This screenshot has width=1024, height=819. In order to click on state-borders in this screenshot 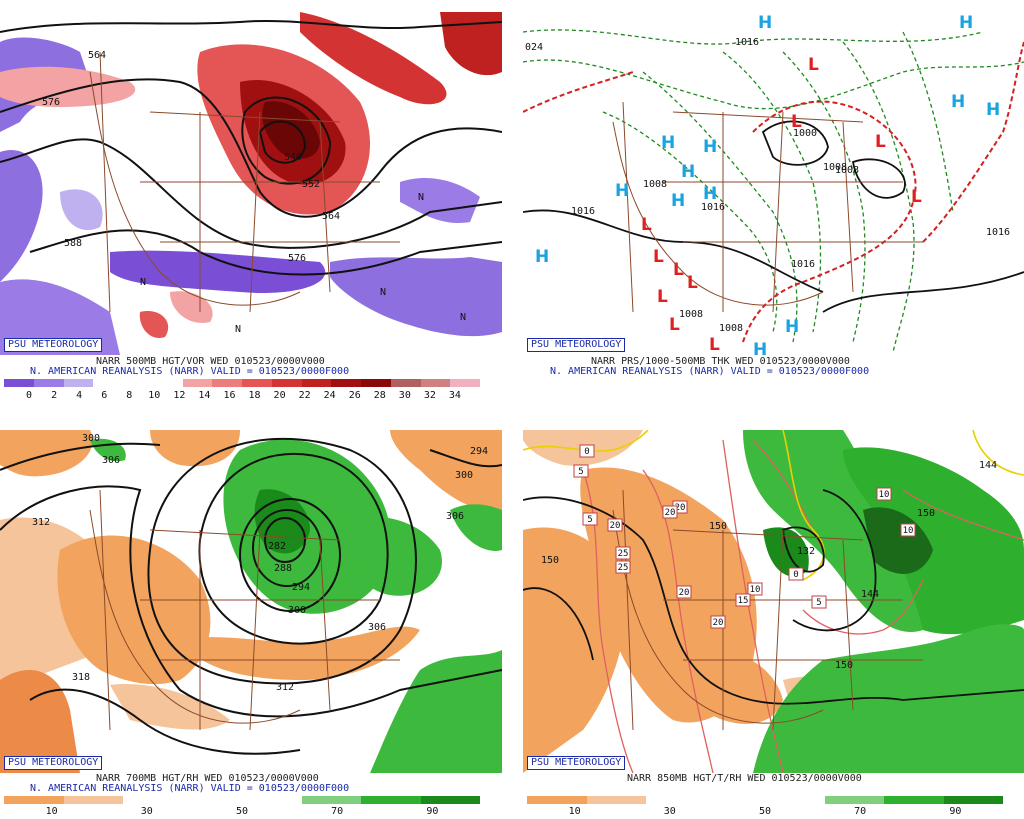, I will do `click(244, 182)`.